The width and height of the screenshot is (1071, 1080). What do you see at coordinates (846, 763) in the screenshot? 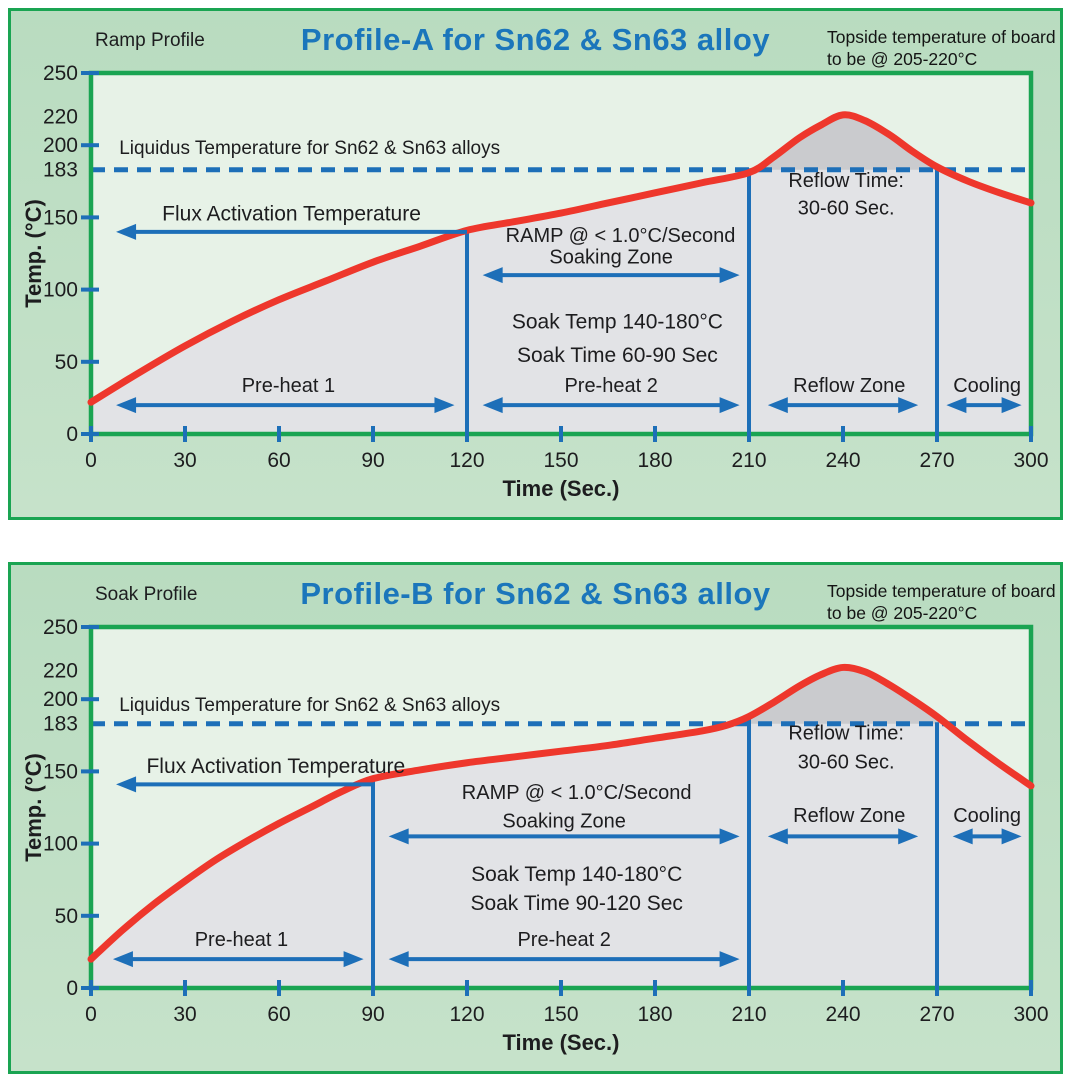
I see `reflow-time-label-line2: 30-60 Sec.` at bounding box center [846, 763].